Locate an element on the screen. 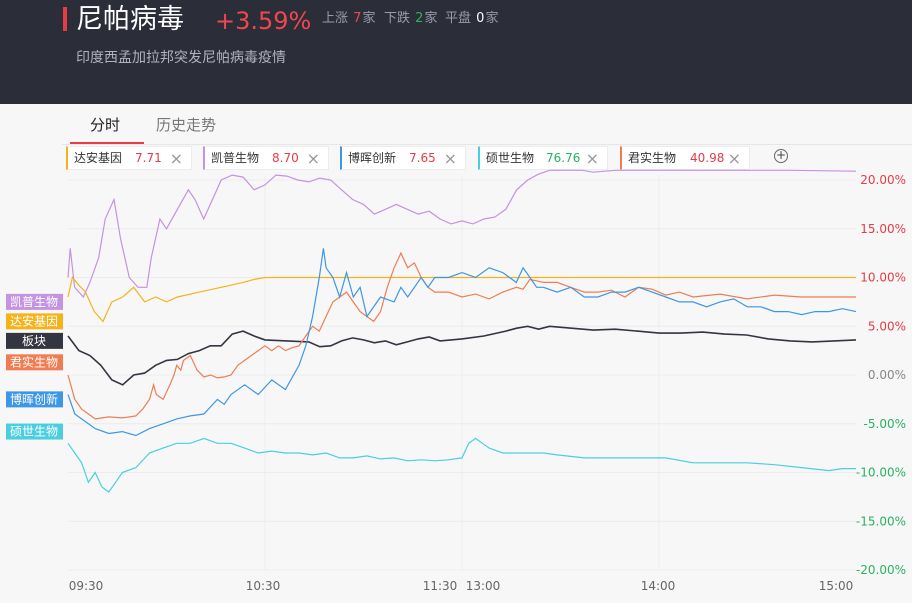  legend-label: 硕世生物 is located at coordinates (34, 432).